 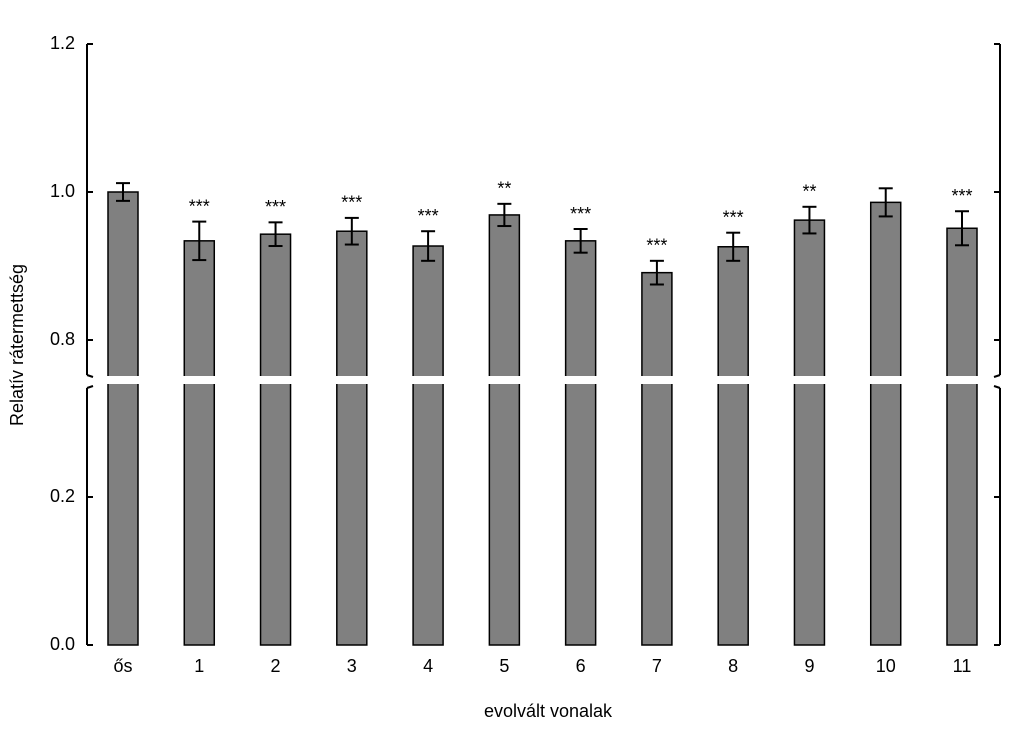 What do you see at coordinates (733, 666) in the screenshot?
I see `x-tick-label: 8` at bounding box center [733, 666].